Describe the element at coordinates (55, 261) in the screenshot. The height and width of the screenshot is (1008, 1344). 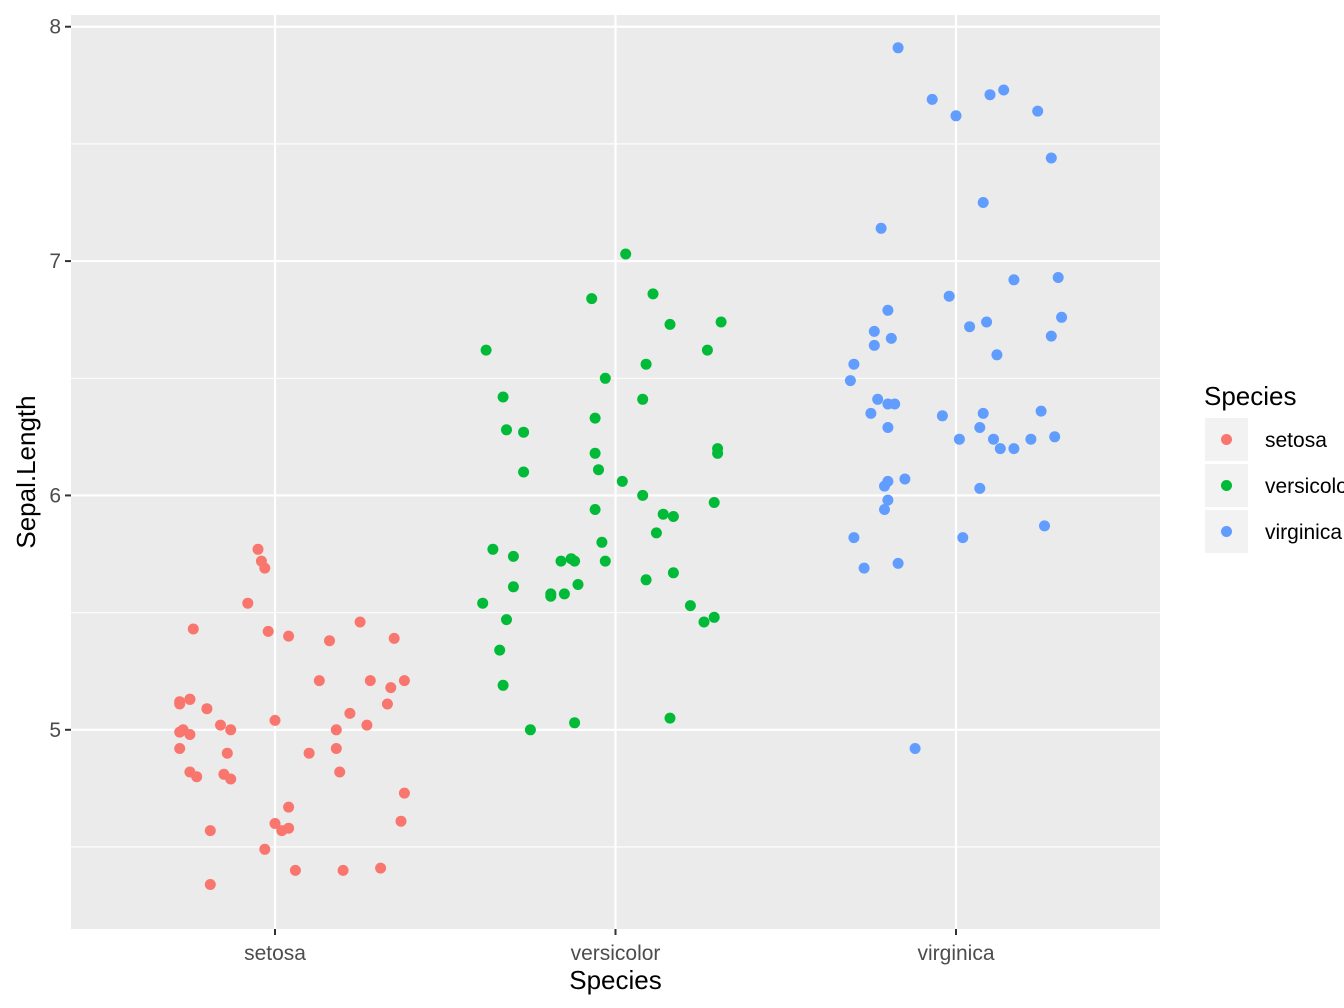
I see `y-tick-label: 7` at that location.